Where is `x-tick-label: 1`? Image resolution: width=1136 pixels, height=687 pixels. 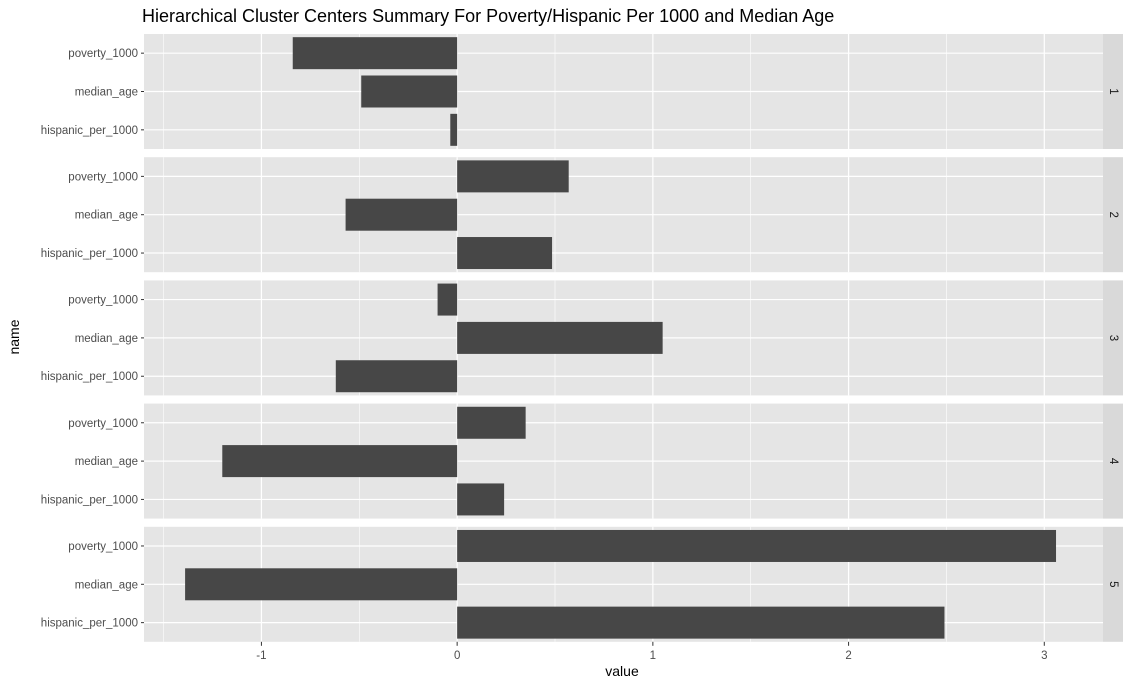
x-tick-label: 1 is located at coordinates (653, 656).